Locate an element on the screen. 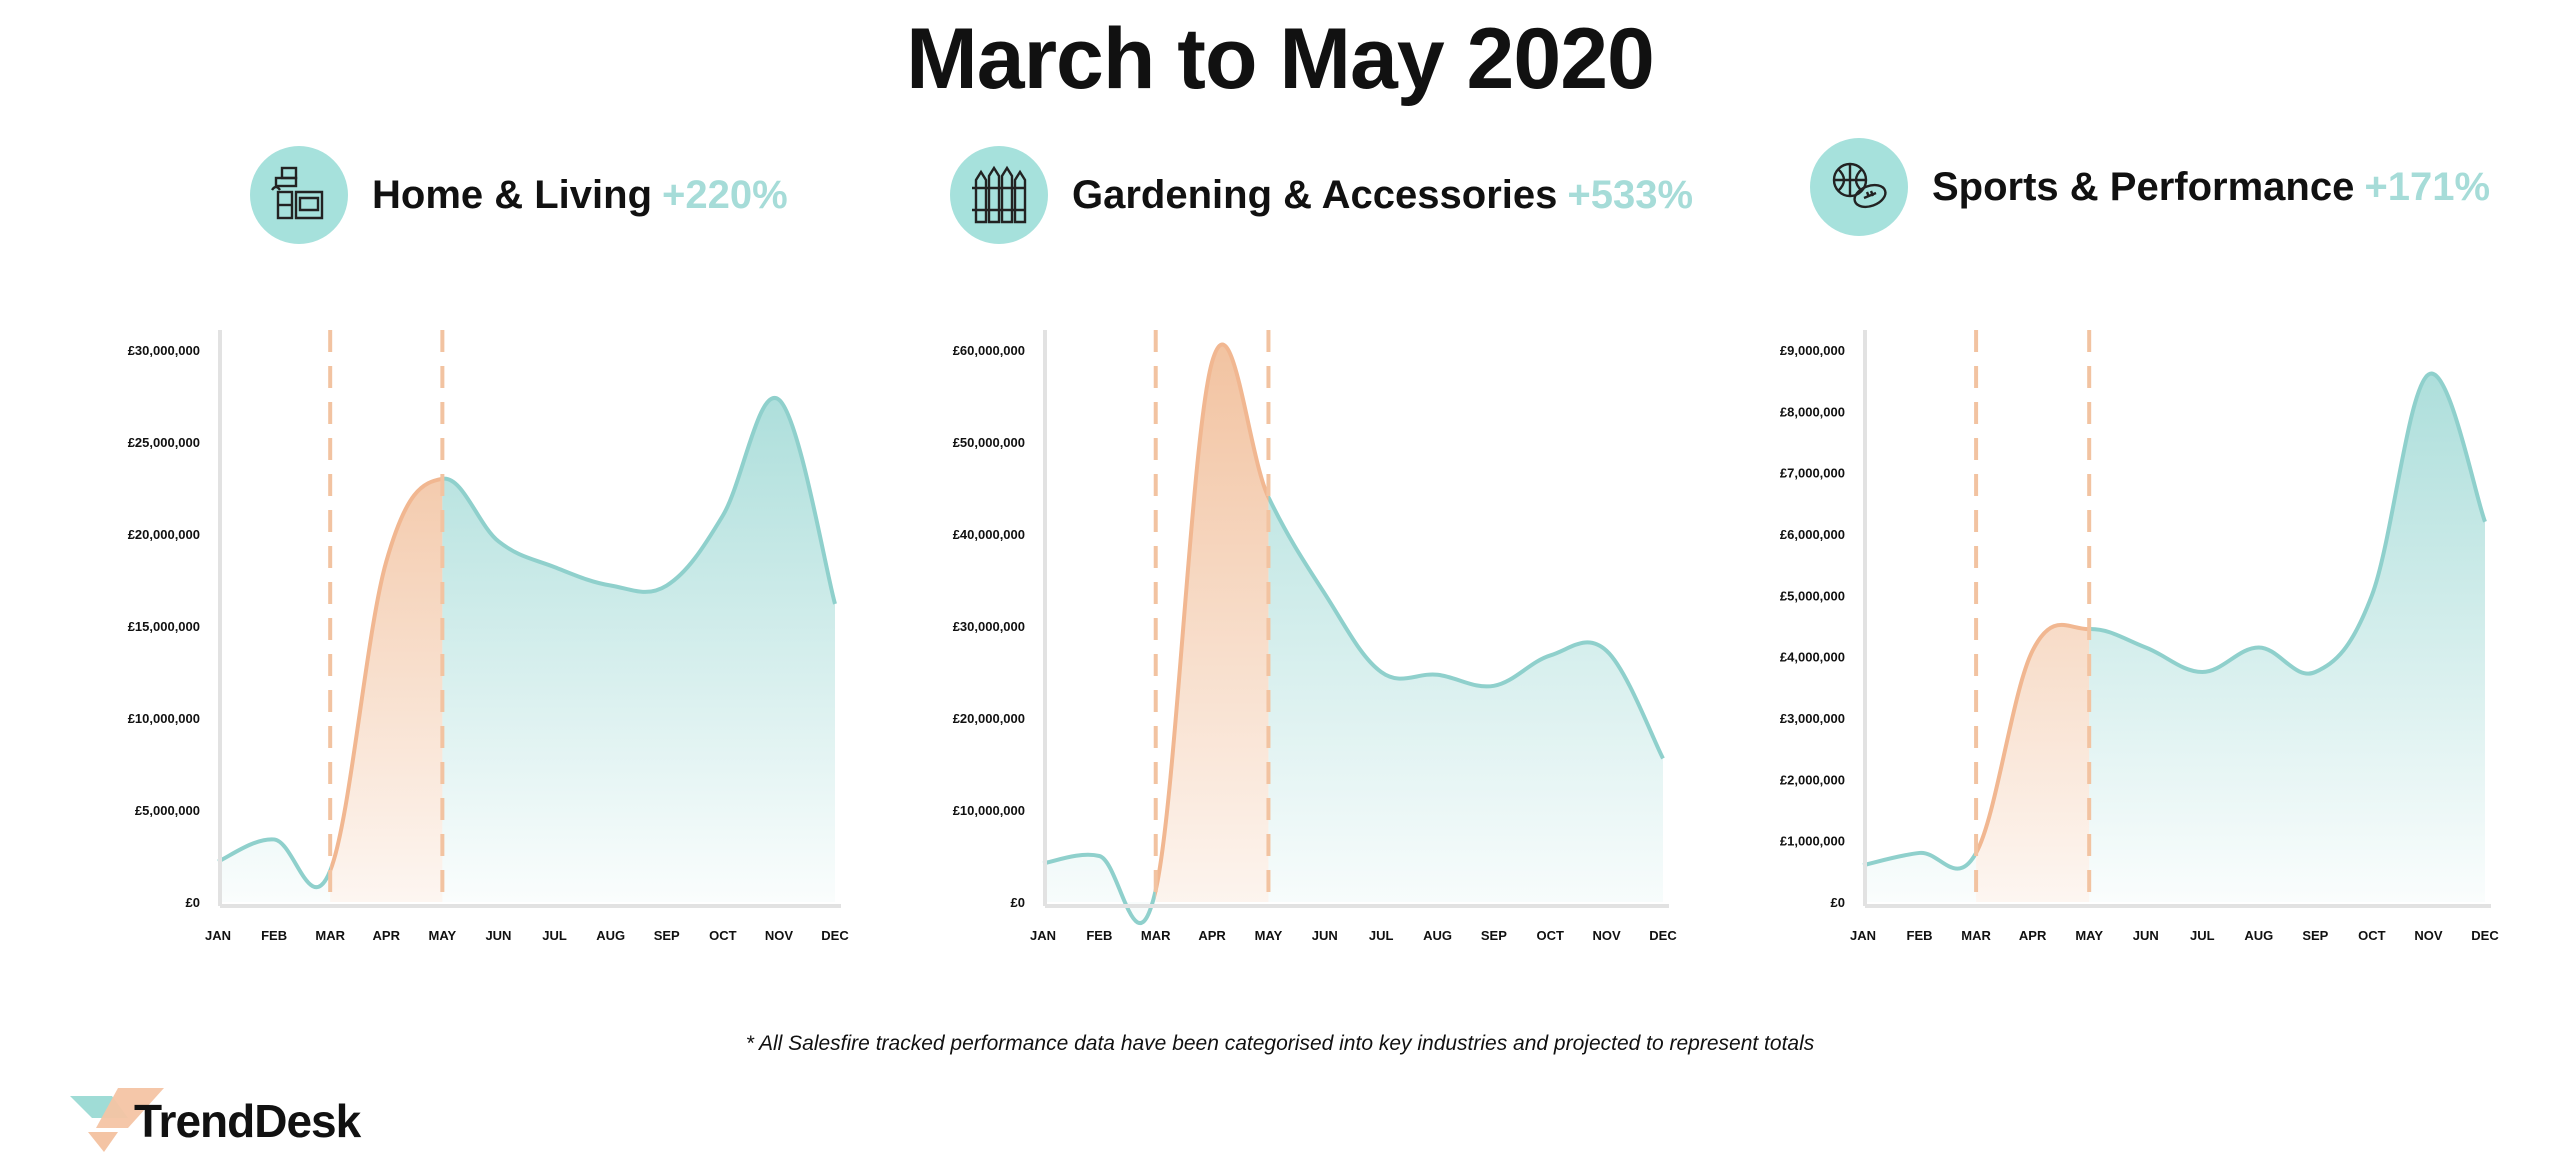  chart-header: Gardening & Accessories +533% is located at coordinates (1321, 195).